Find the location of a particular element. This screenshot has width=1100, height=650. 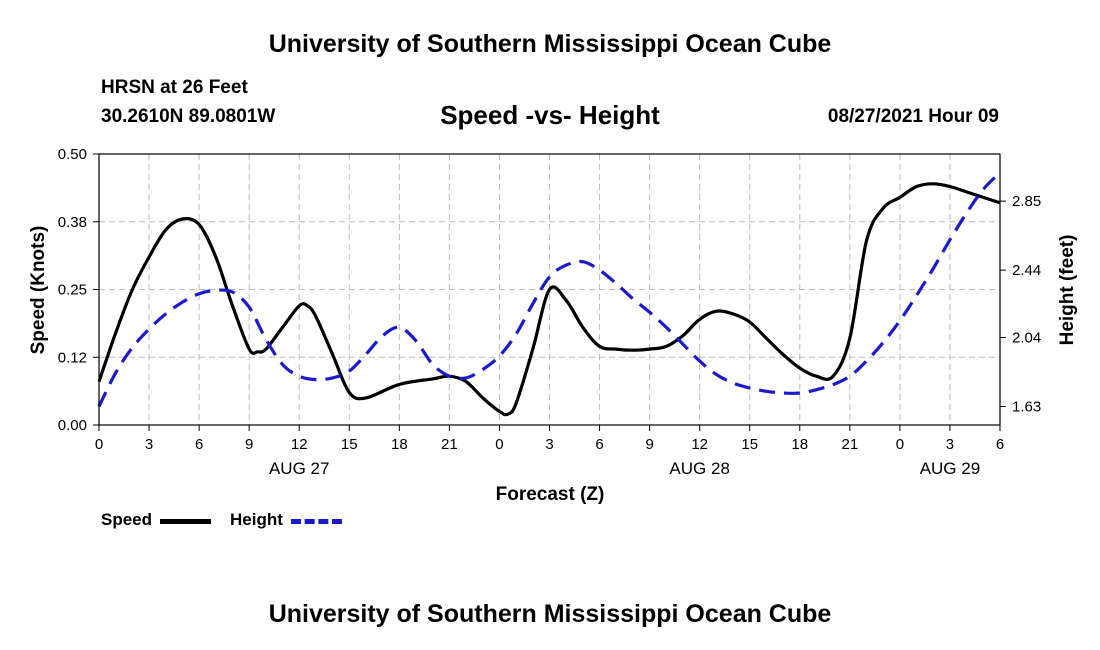

legend-height-swatch is located at coordinates (316, 521).